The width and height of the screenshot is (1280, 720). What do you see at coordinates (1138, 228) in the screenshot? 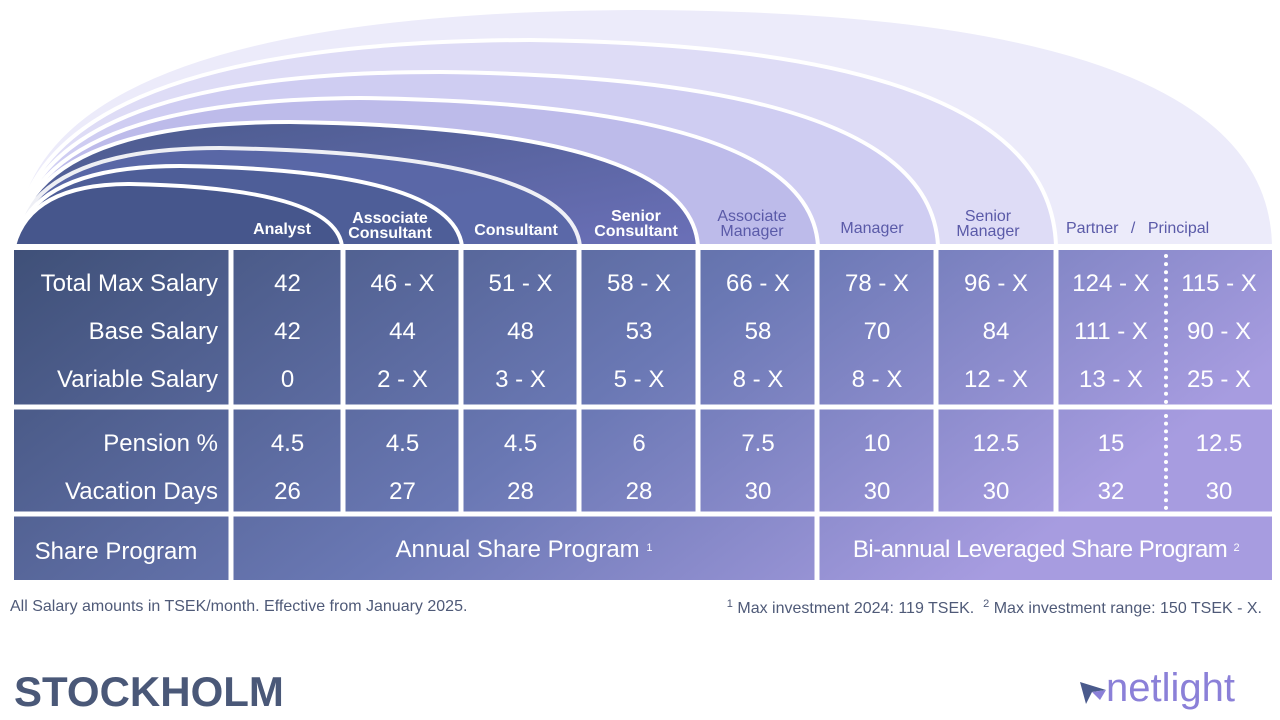
I see `header-partner-principal: Partner / Principal` at bounding box center [1138, 228].